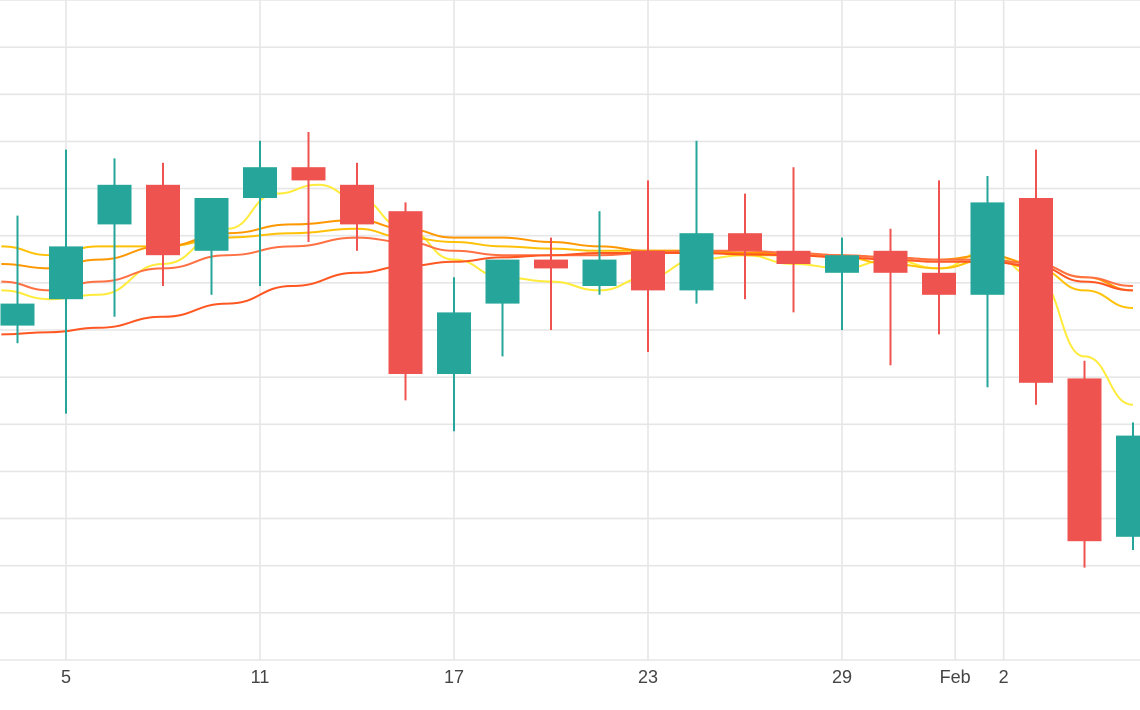 Image resolution: width=1140 pixels, height=710 pixels. I want to click on x-tick-label: 29, so click(842, 677).